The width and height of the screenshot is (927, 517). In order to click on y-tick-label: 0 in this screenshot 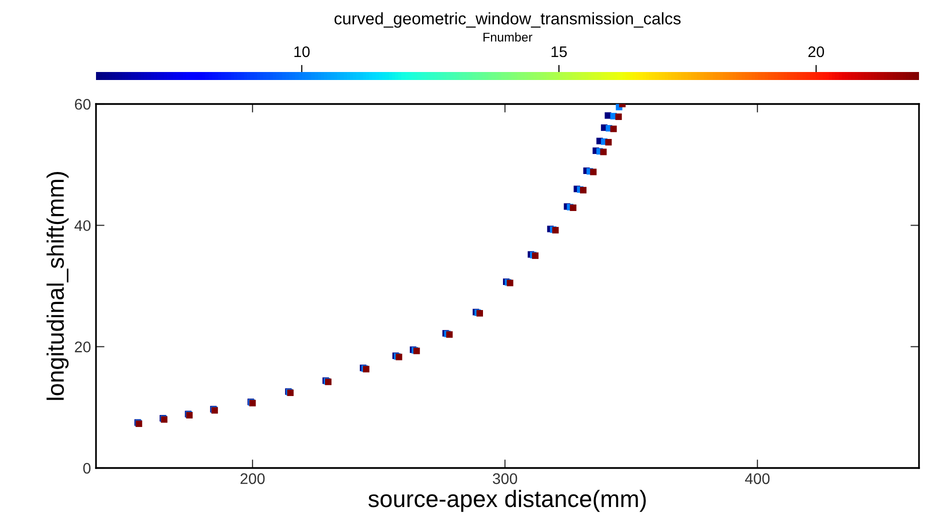, I will do `click(87, 468)`.